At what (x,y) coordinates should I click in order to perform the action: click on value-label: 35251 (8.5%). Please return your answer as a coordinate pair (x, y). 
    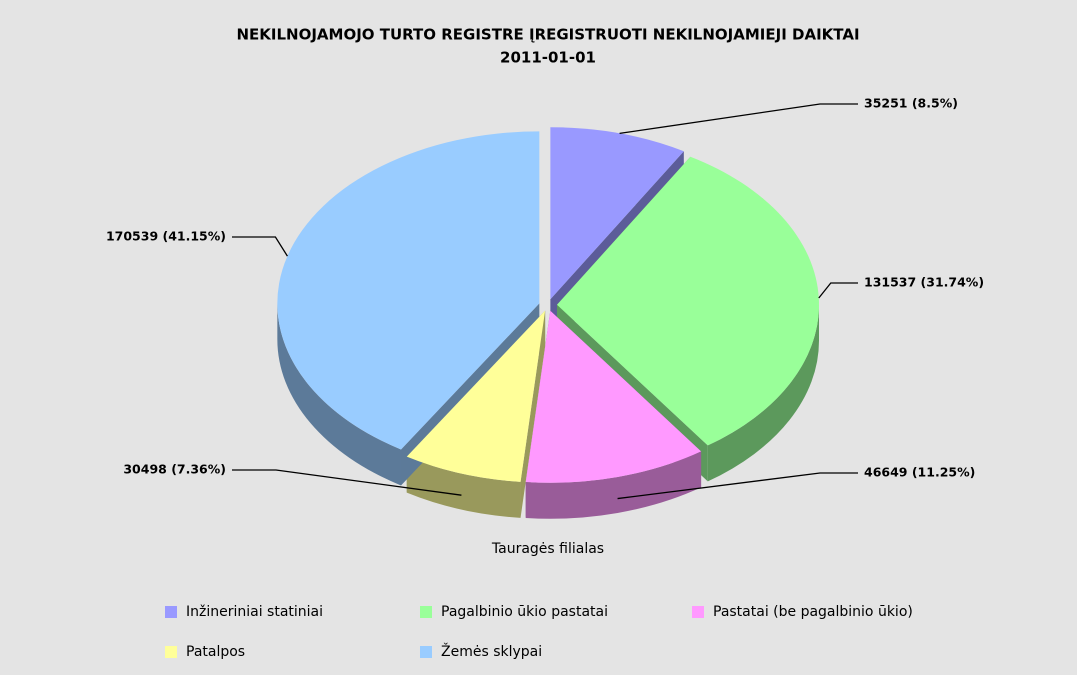
    Looking at the image, I should click on (911, 103).